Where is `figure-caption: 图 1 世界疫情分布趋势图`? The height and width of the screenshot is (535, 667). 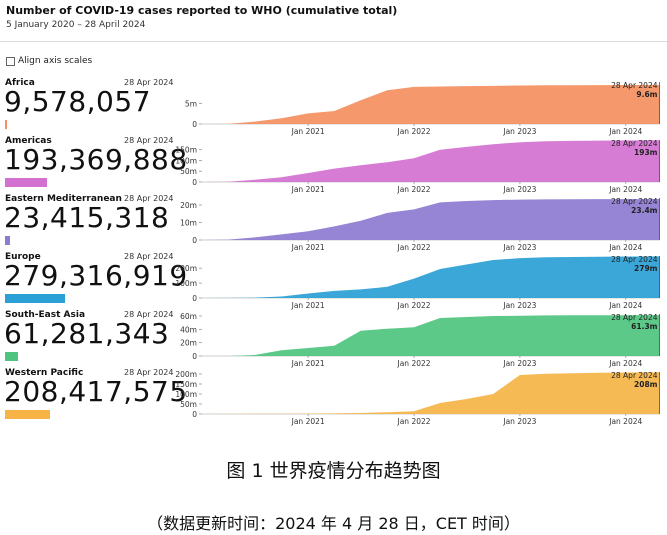
figure-caption: 图 1 世界疫情分布趋势图 is located at coordinates (333, 471).